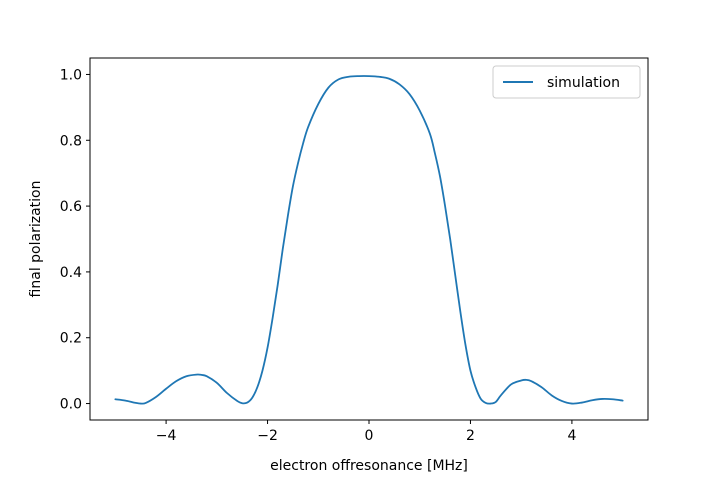  Describe the element at coordinates (71, 273) in the screenshot. I see `y-tick-label: 0.4` at that location.